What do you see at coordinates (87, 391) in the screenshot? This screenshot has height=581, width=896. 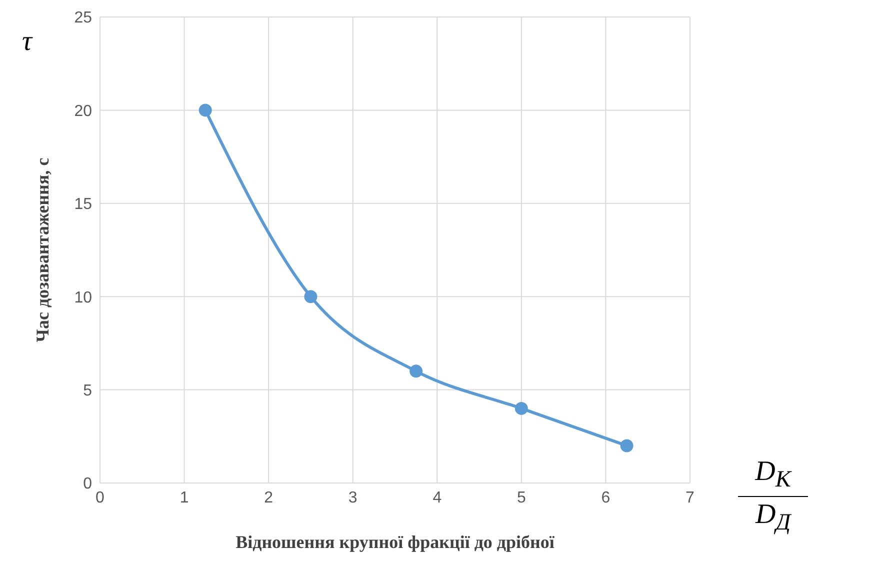 I see `y-tick-label: 5` at bounding box center [87, 391].